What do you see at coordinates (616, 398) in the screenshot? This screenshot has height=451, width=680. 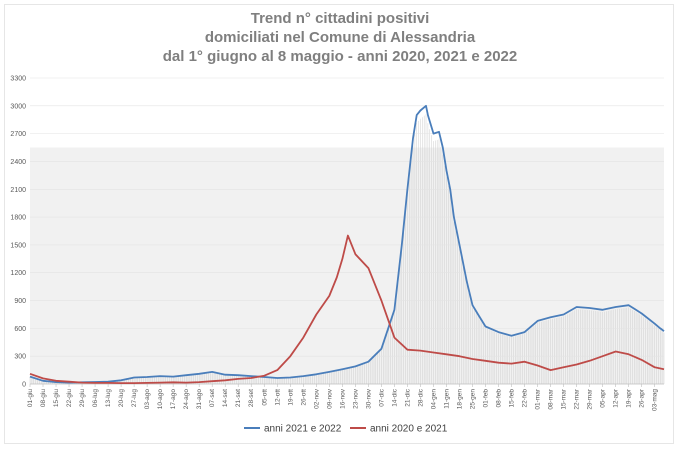 I see `x-tick-label: 12-apr` at bounding box center [616, 398].